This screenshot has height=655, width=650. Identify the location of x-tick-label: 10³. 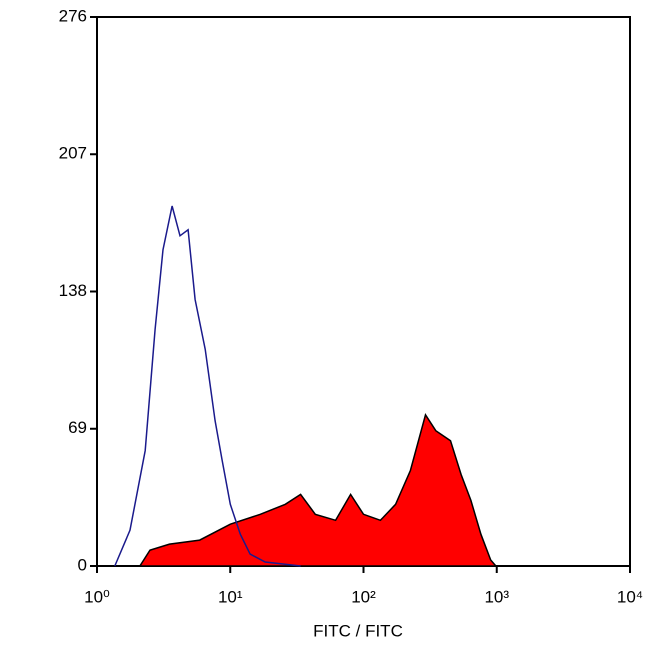
(496, 596).